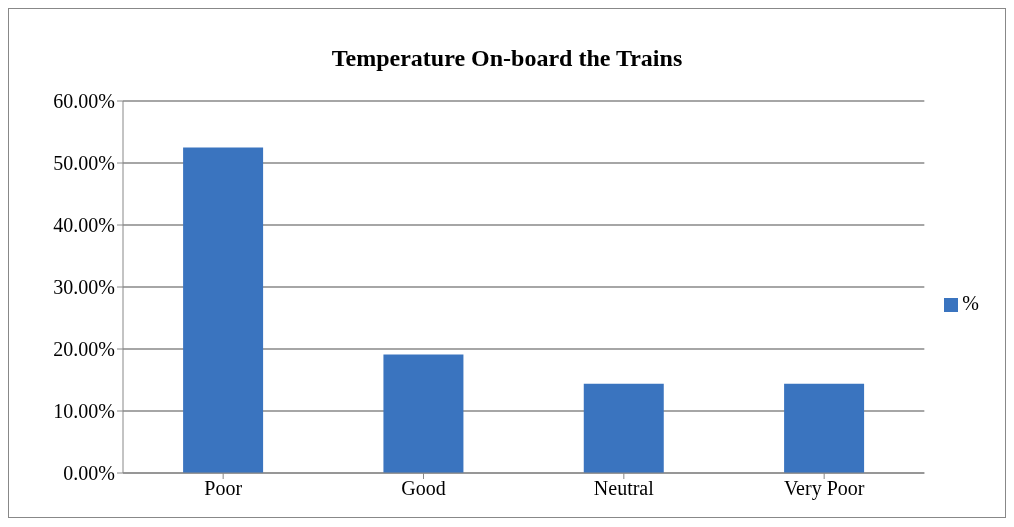  Describe the element at coordinates (624, 488) in the screenshot. I see `x-tick-label: Neutral` at that location.